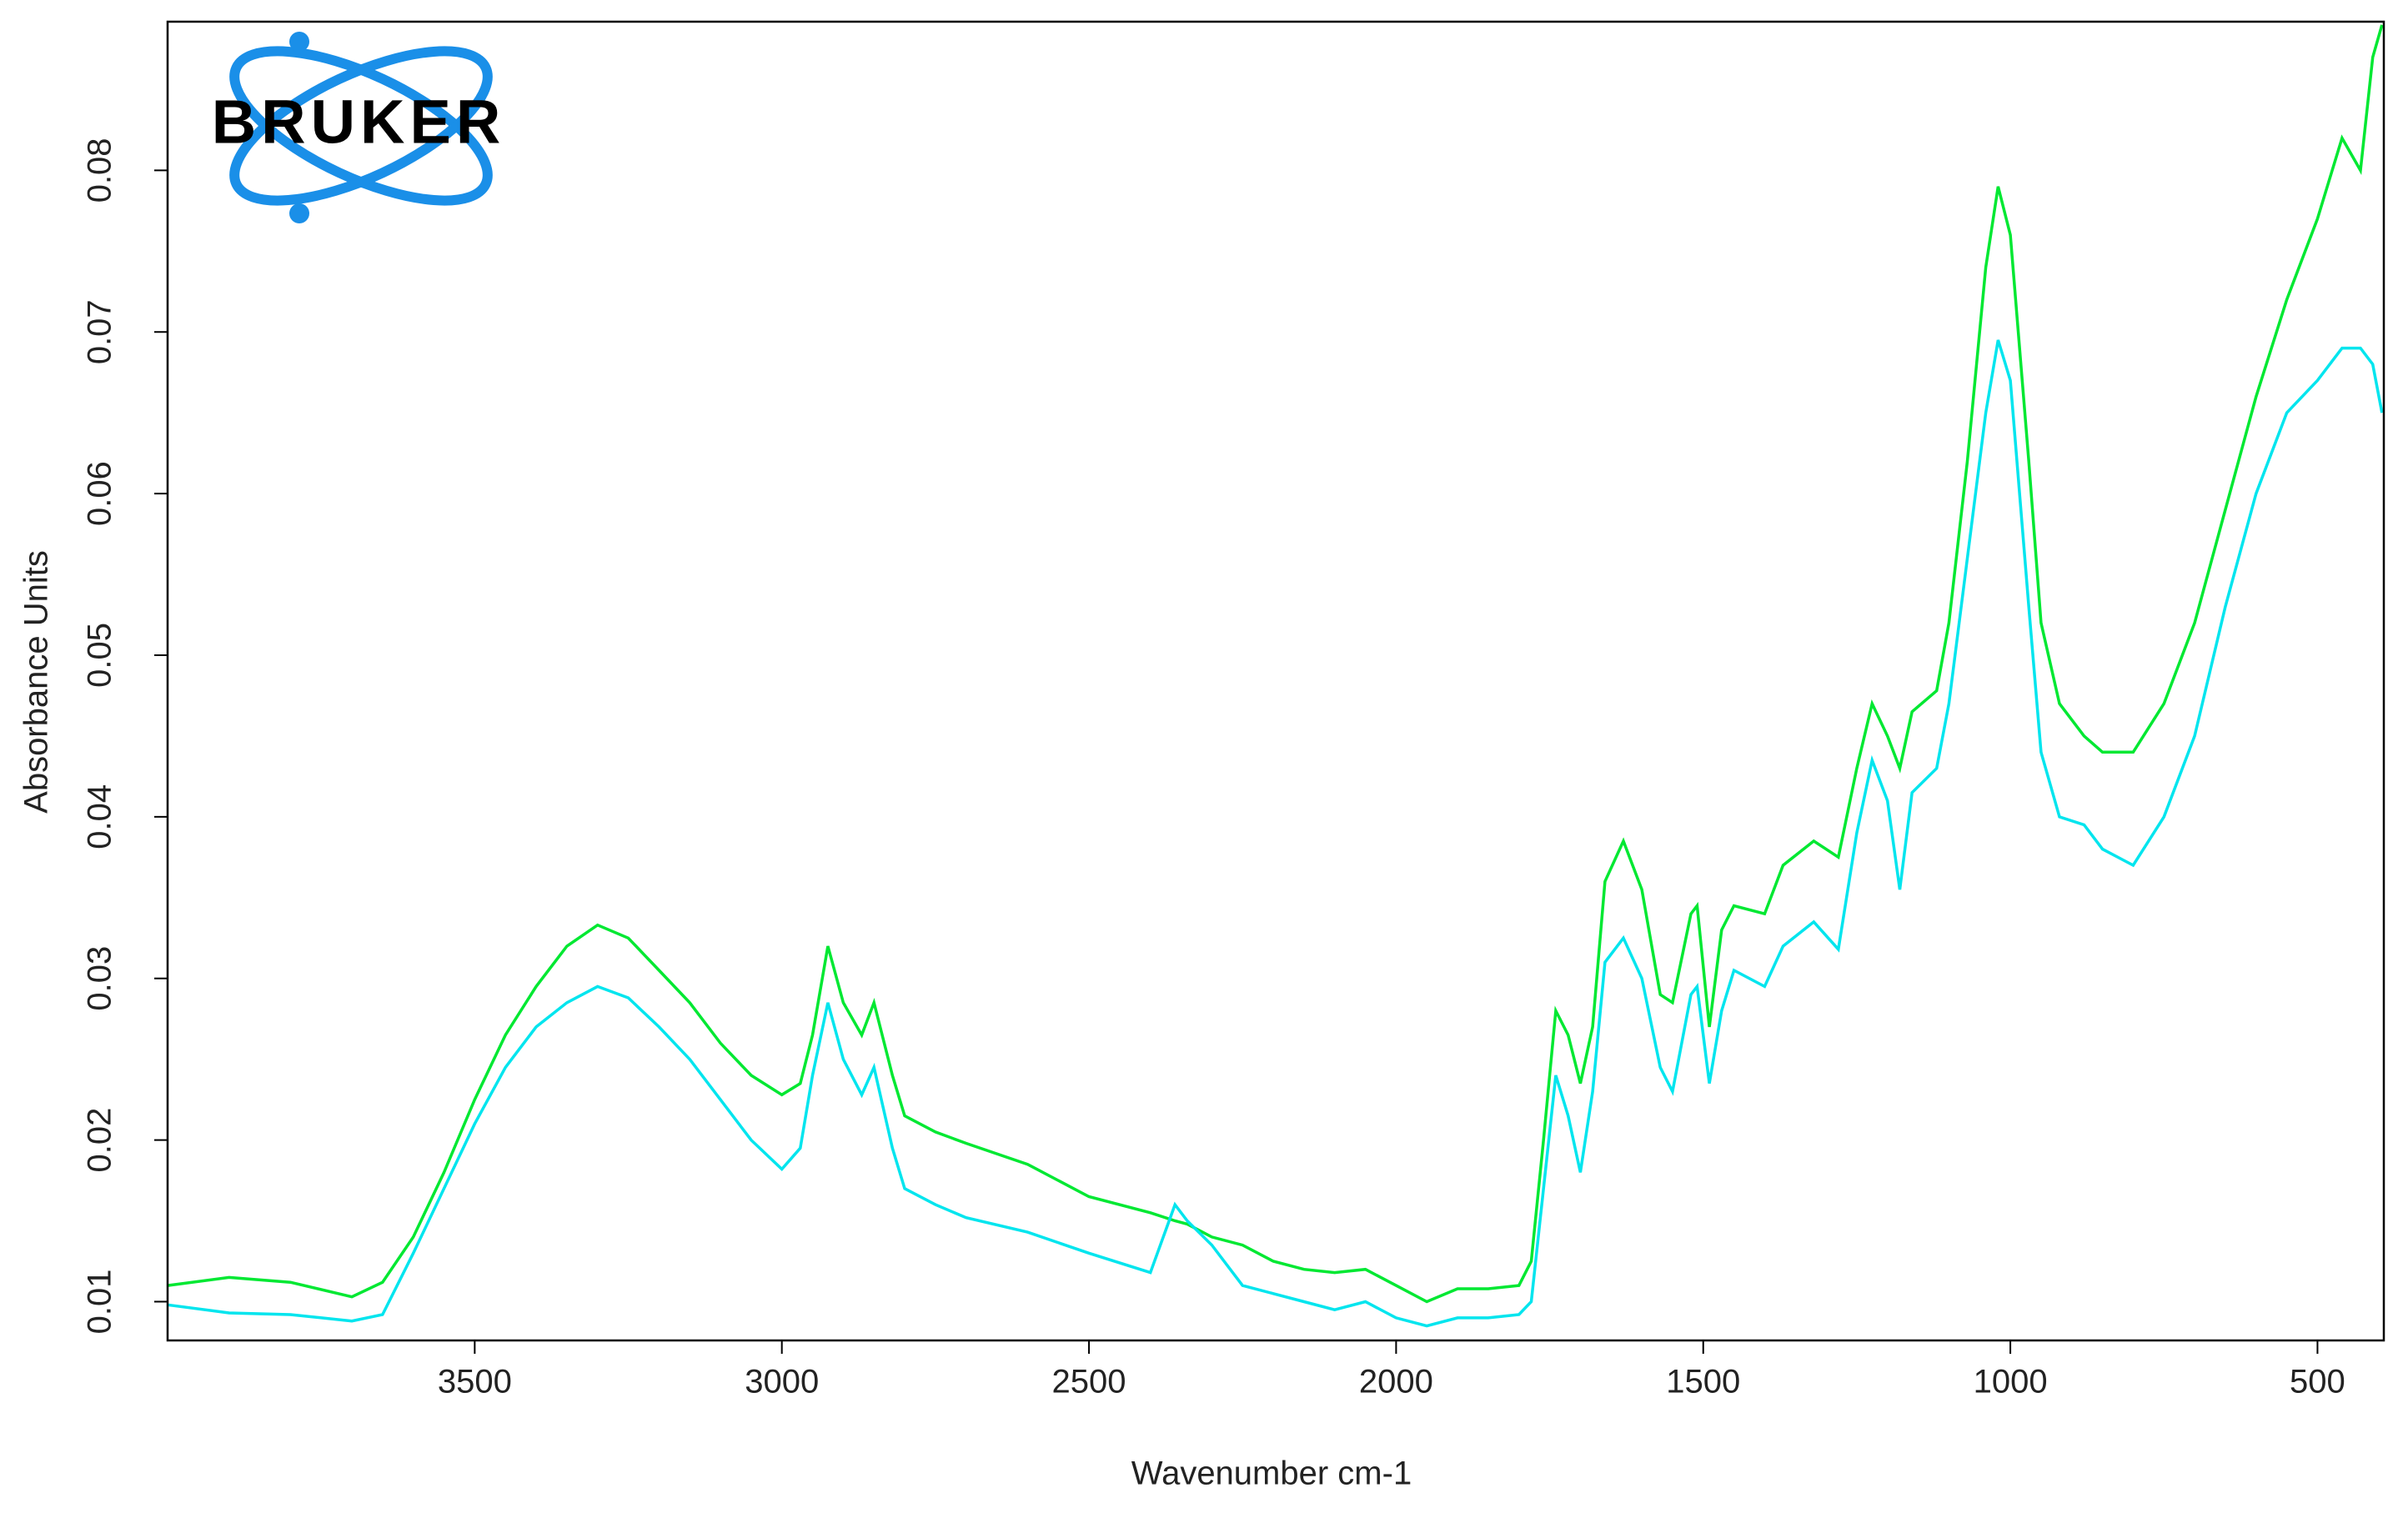 This screenshot has width=2408, height=1513. I want to click on x-tick-label: 2000, so click(1396, 1382).